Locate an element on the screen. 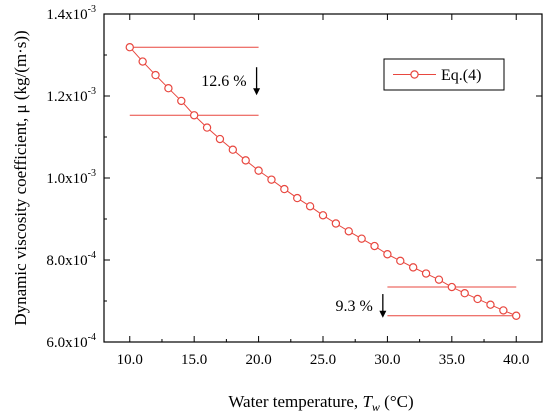 The width and height of the screenshot is (550, 417). y-tick-label: 1.2x10⁻³ is located at coordinates (71, 95).